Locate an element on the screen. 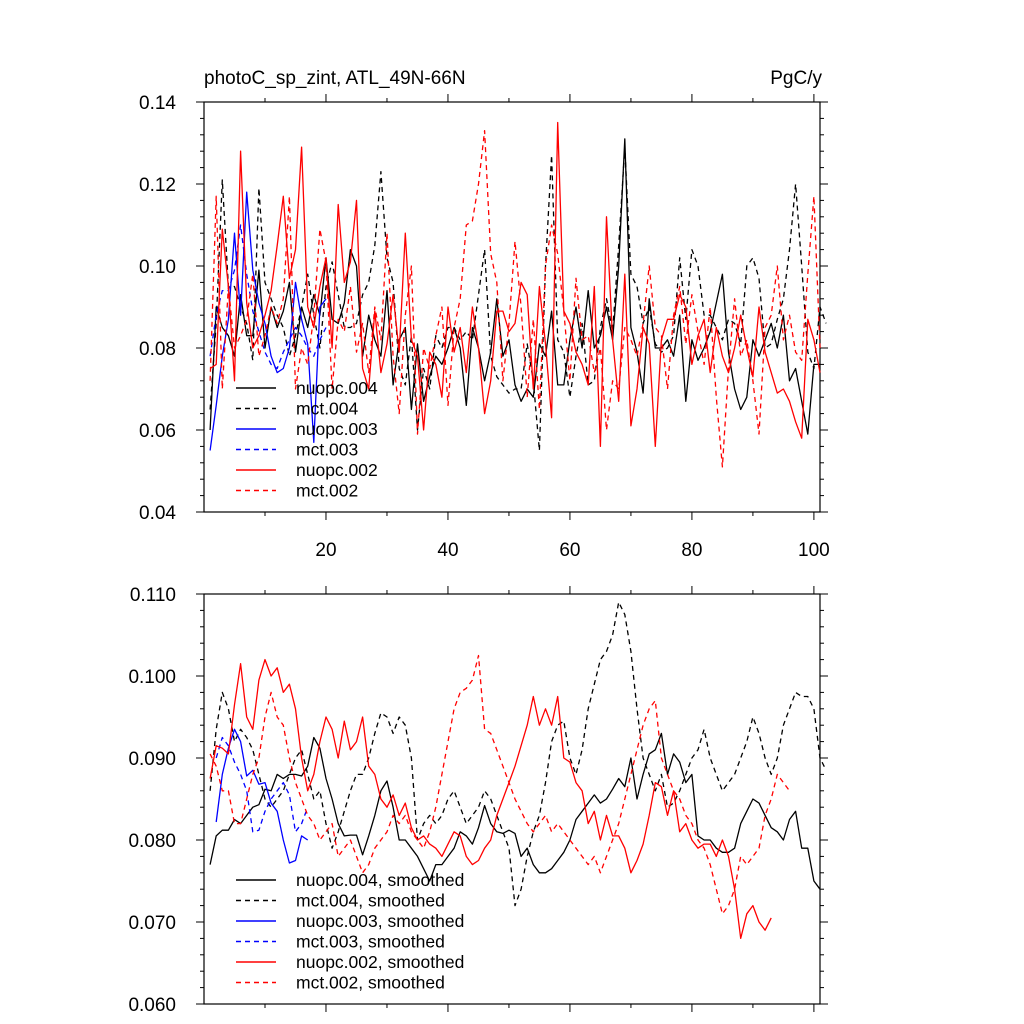  bottom-y-tick-label: 0.080 is located at coordinates (152, 841).